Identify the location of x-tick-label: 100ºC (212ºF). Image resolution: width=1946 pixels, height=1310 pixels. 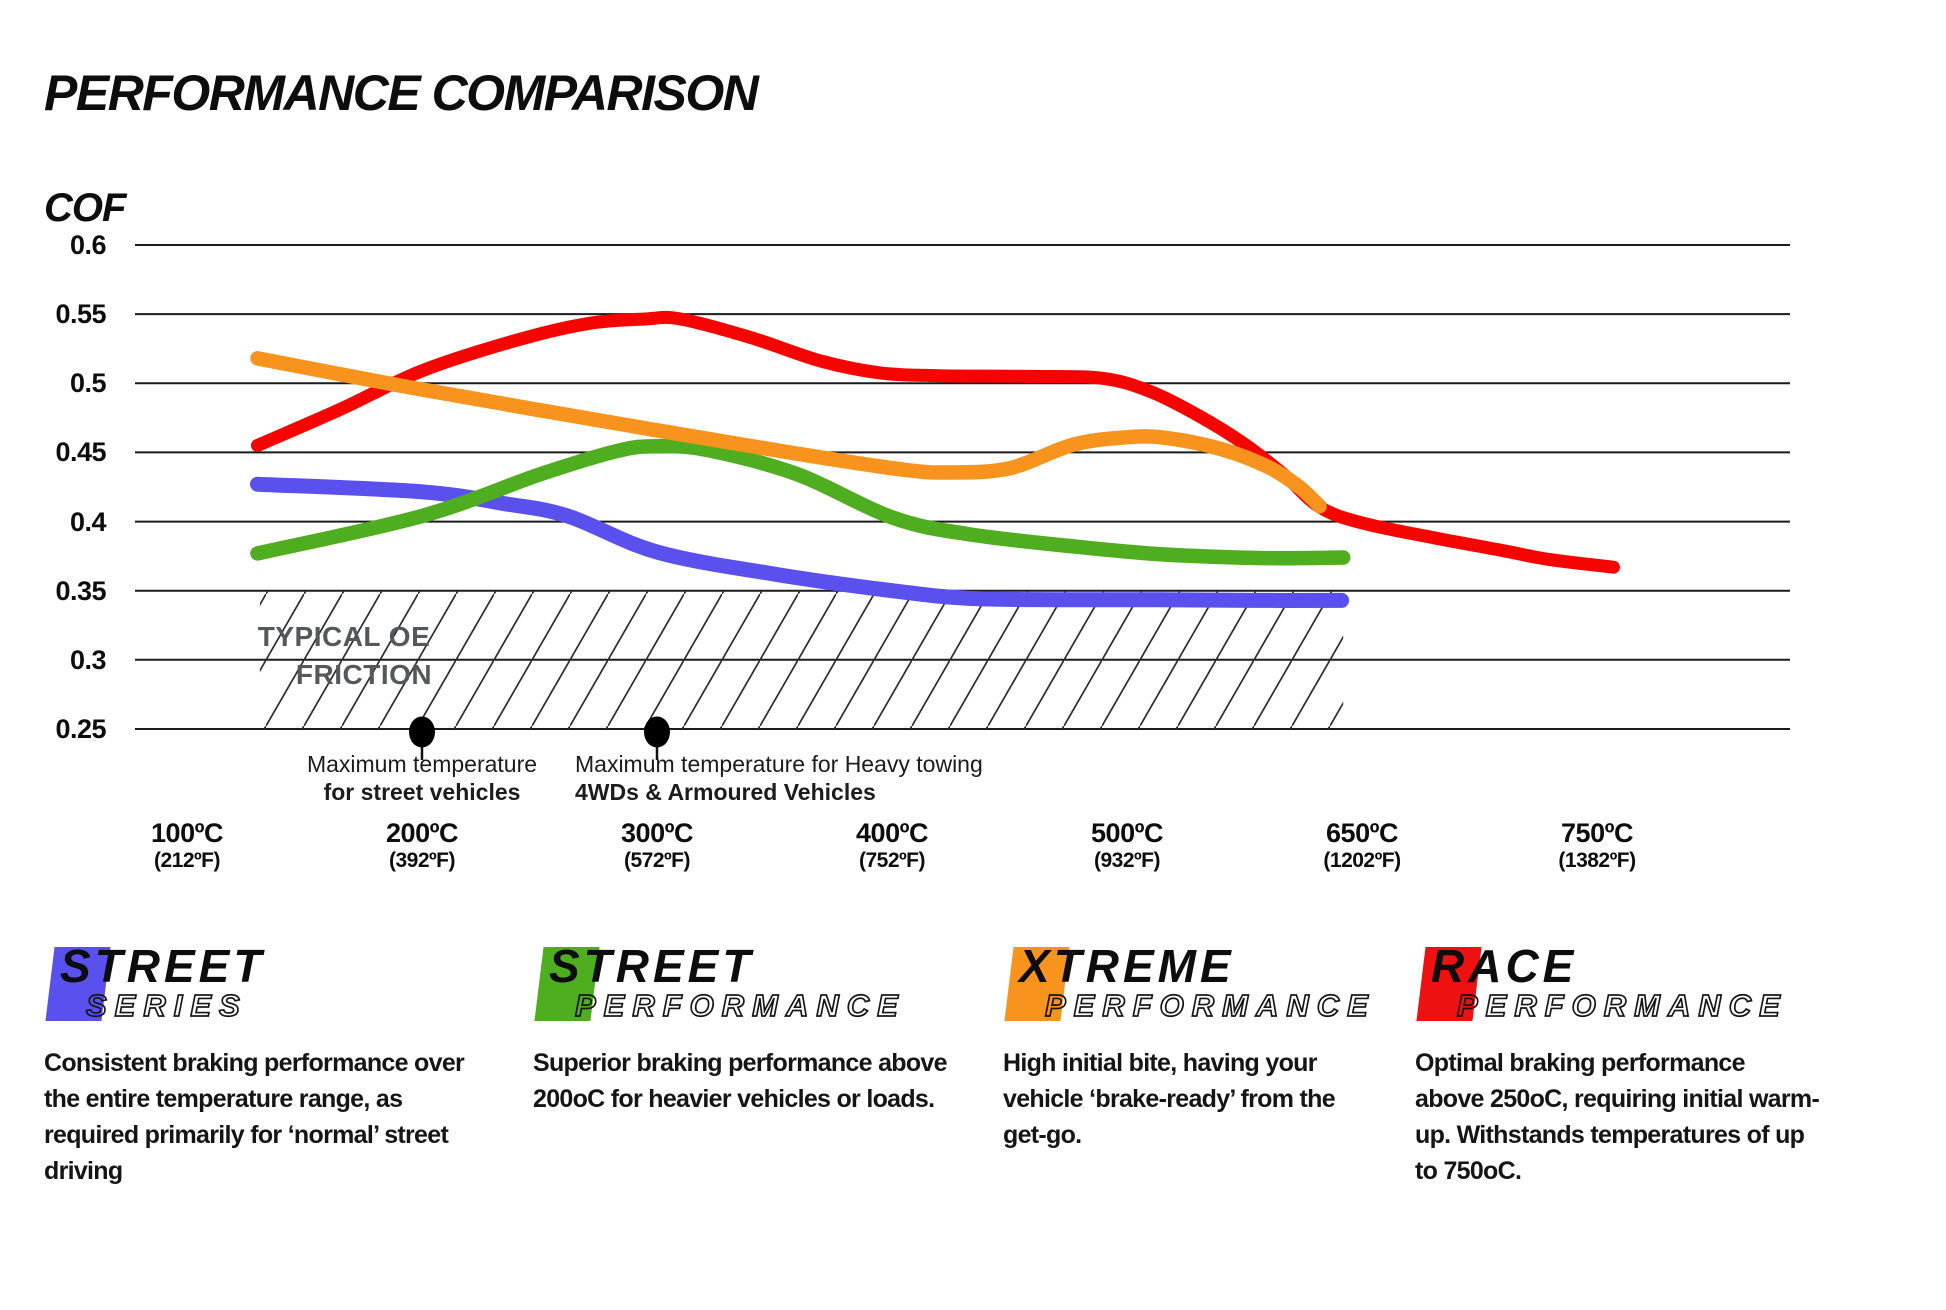
(187, 845).